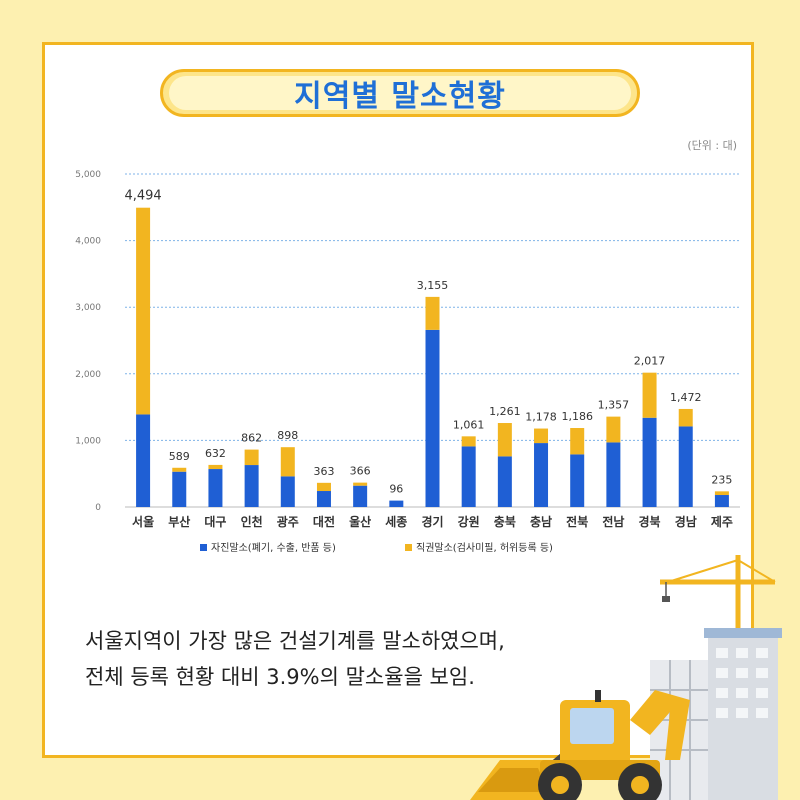  I want to click on x-tick-label: 인천, so click(252, 521).